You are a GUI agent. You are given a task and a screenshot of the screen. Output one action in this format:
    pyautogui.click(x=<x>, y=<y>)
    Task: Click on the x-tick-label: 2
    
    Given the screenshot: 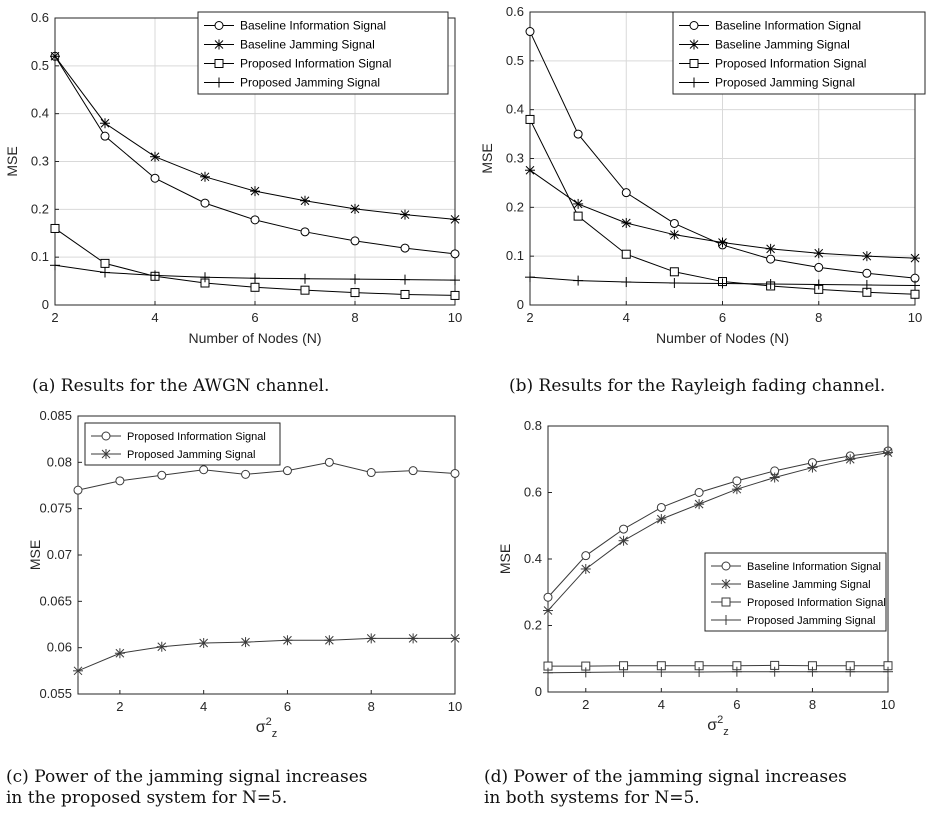 What is the action you would take?
    pyautogui.click(x=54, y=317)
    